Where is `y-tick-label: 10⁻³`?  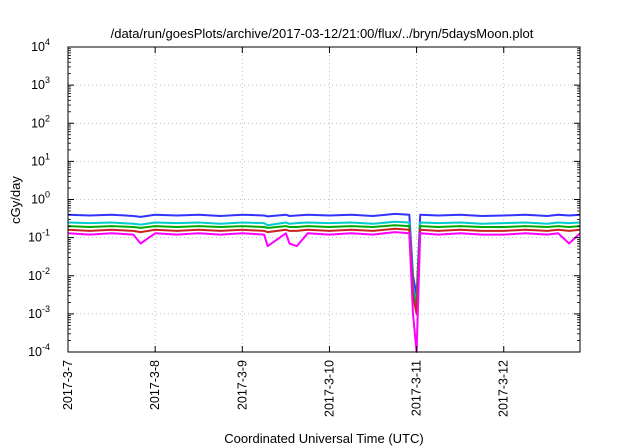 y-tick-label: 10⁻³ is located at coordinates (39, 312).